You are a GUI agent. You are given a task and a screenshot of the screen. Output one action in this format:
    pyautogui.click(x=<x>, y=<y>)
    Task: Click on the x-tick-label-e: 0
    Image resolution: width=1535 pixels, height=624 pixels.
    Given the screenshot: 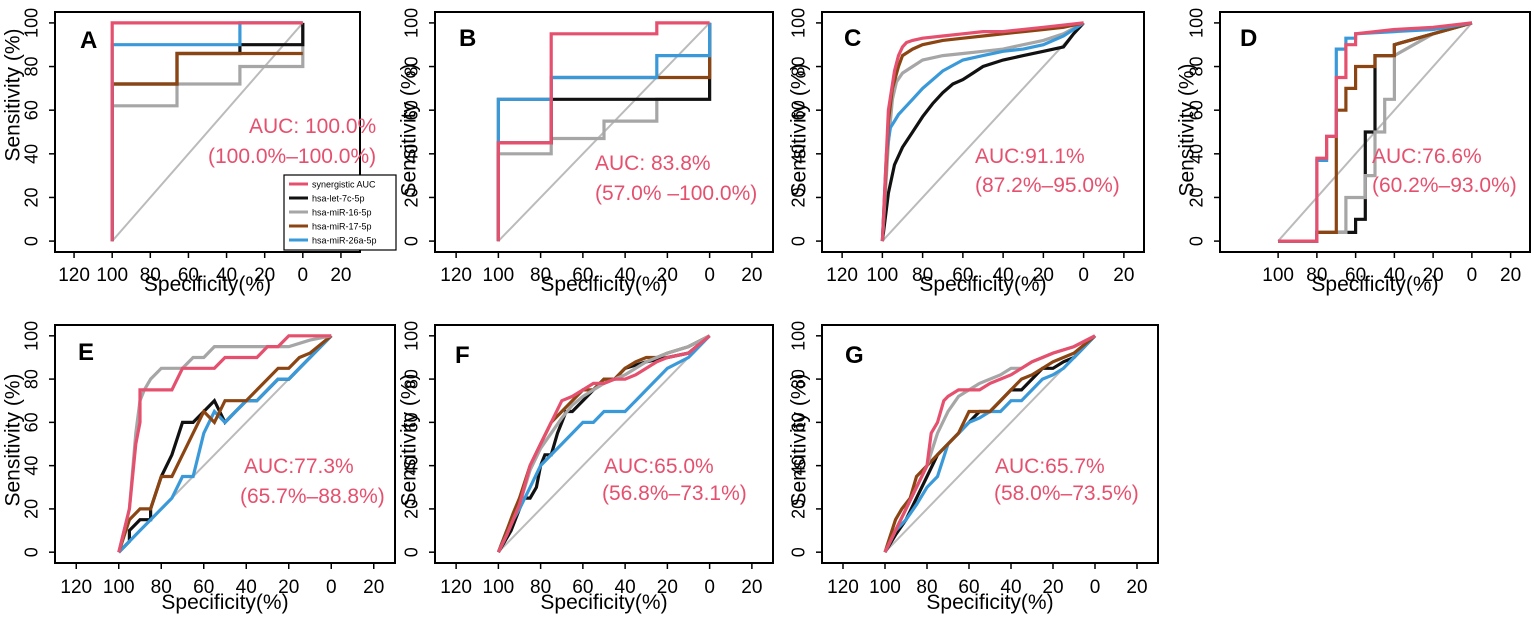 What is the action you would take?
    pyautogui.click(x=331, y=587)
    